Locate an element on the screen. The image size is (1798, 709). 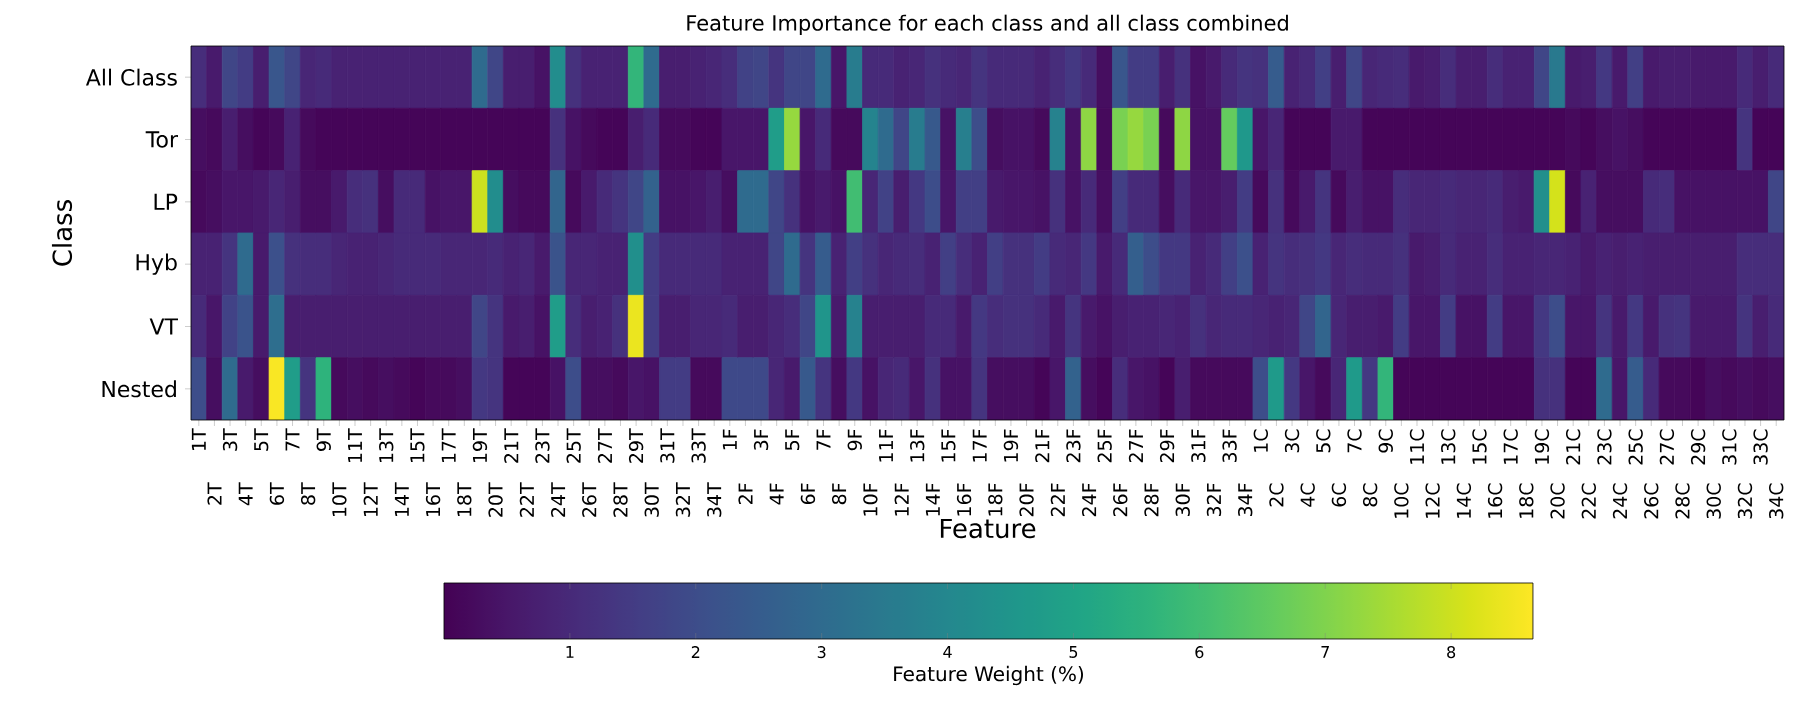
x-tick-label: 14C is located at coordinates (1464, 500).